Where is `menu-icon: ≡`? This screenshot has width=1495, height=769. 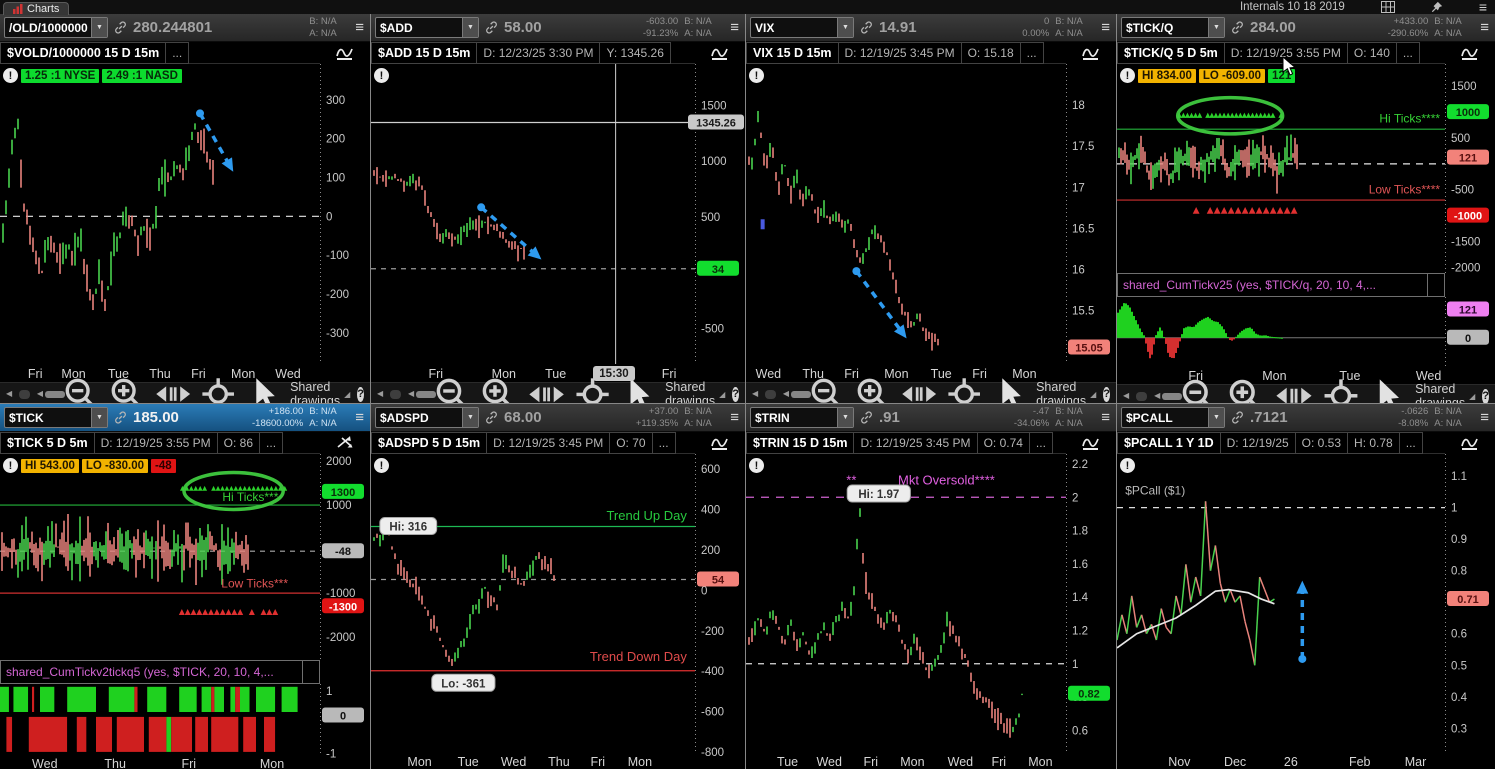 menu-icon: ≡ is located at coordinates (1482, 7).